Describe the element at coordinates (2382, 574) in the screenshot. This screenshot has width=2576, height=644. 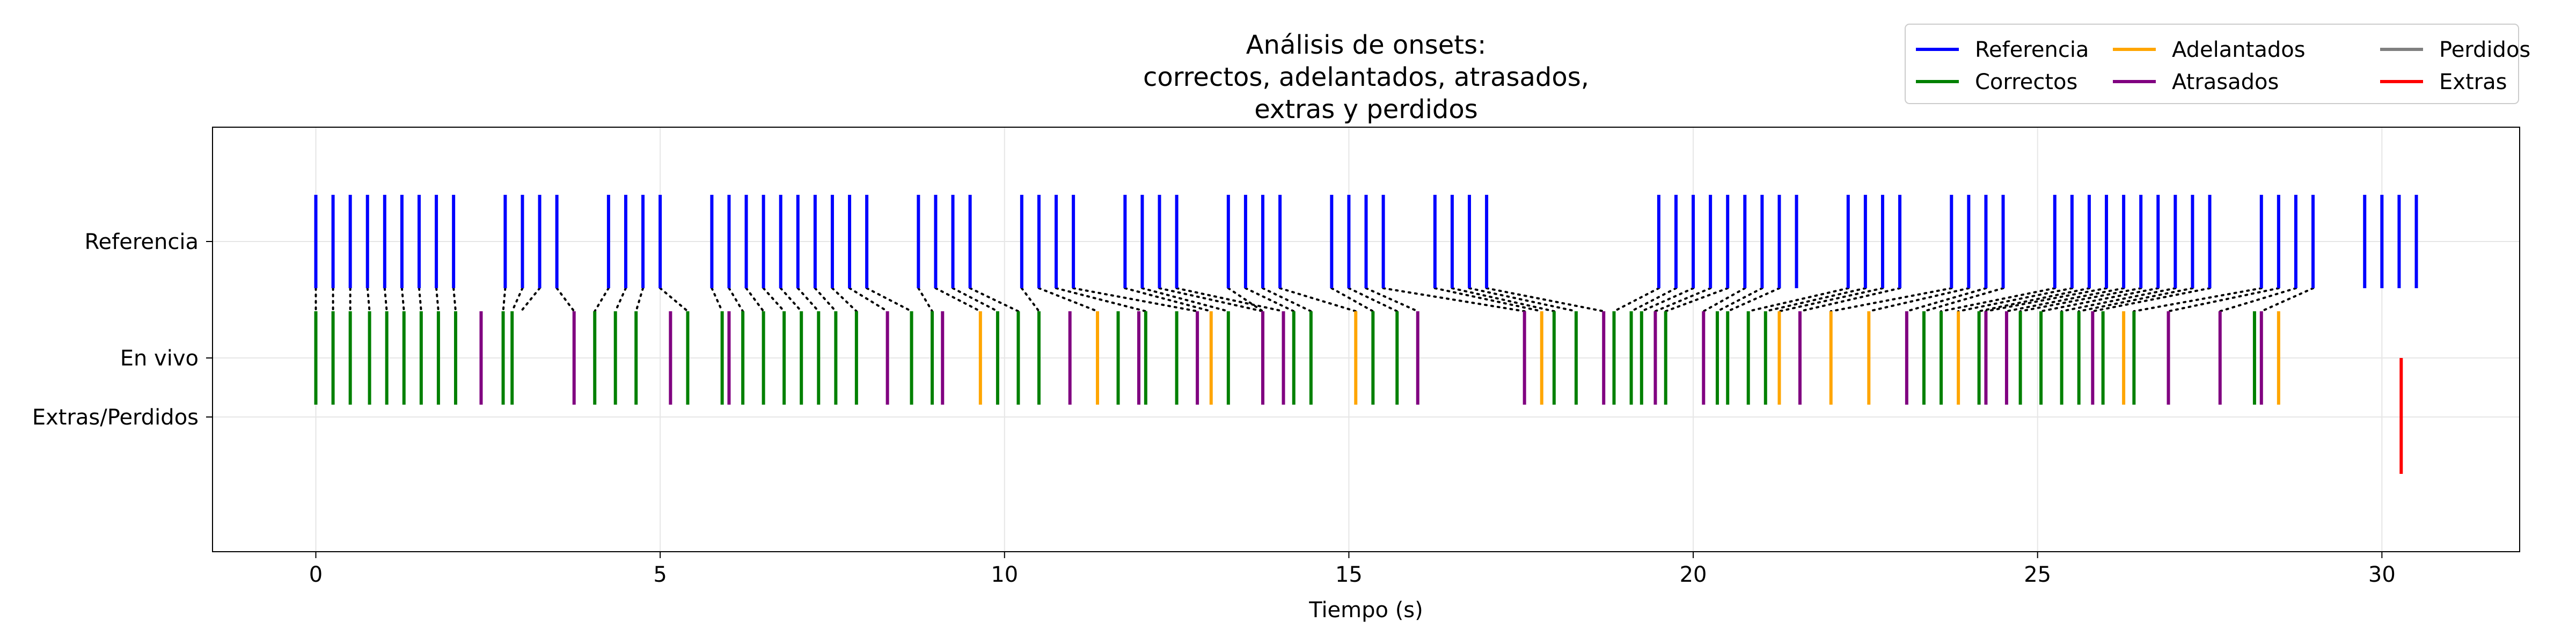
I see `x-tick-label: 30` at that location.